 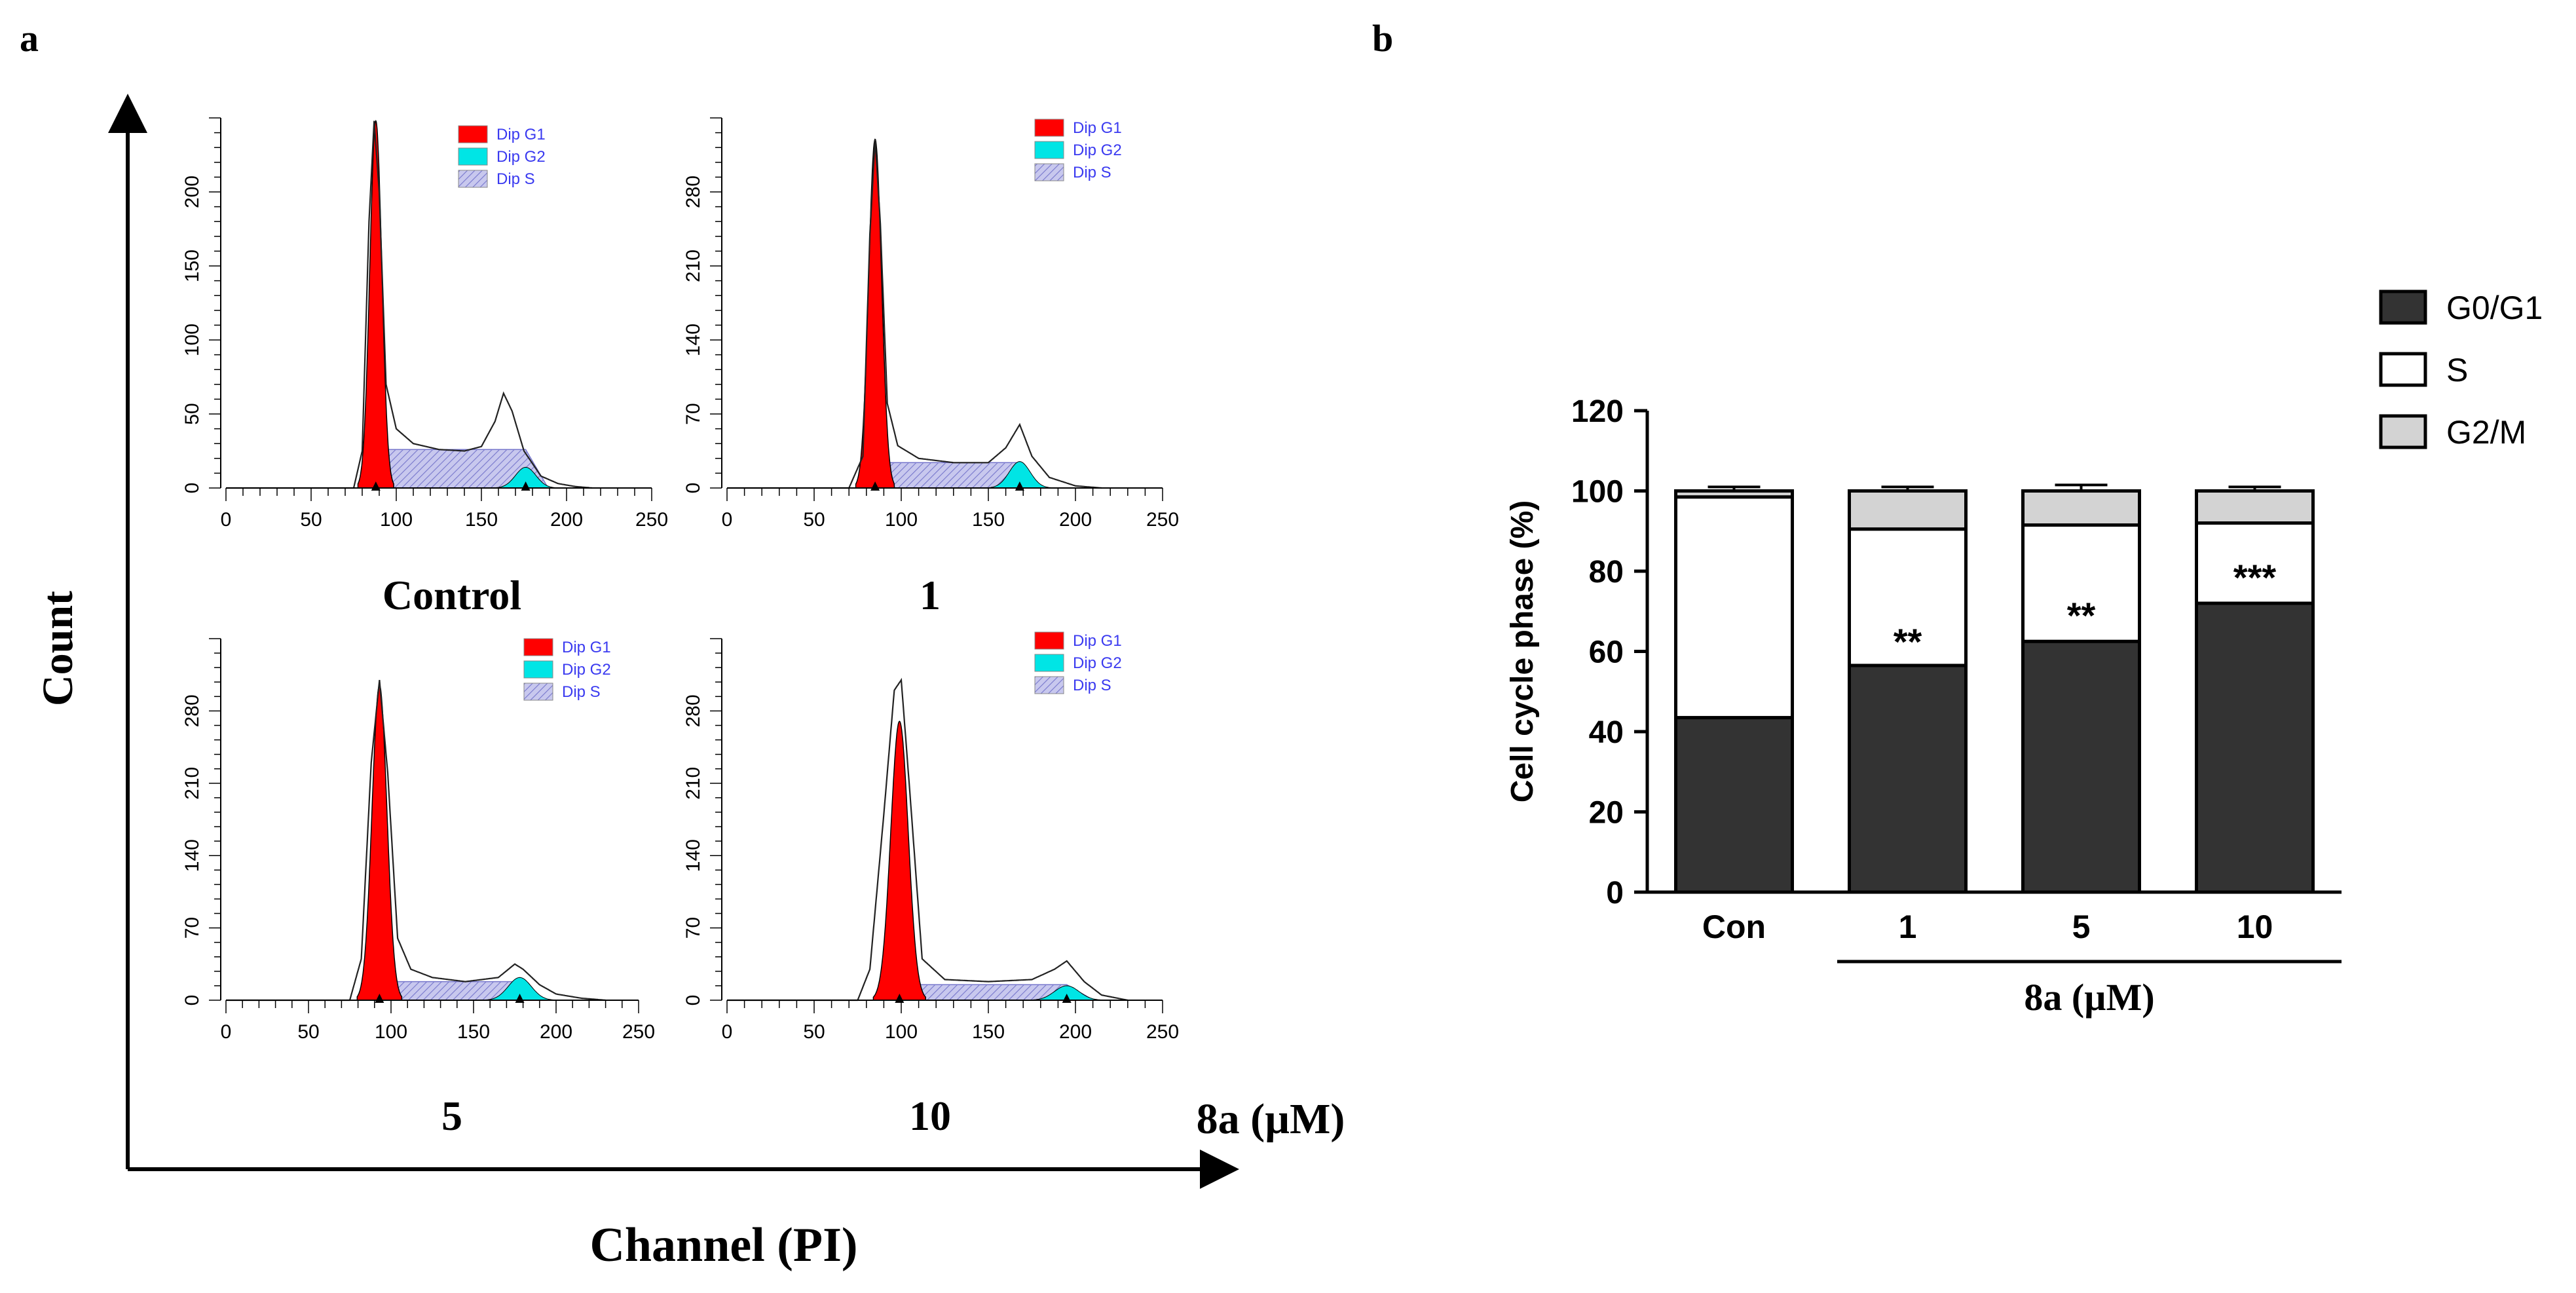 What do you see at coordinates (1615, 893) in the screenshot?
I see `bar-y-tick-label: 0` at bounding box center [1615, 893].